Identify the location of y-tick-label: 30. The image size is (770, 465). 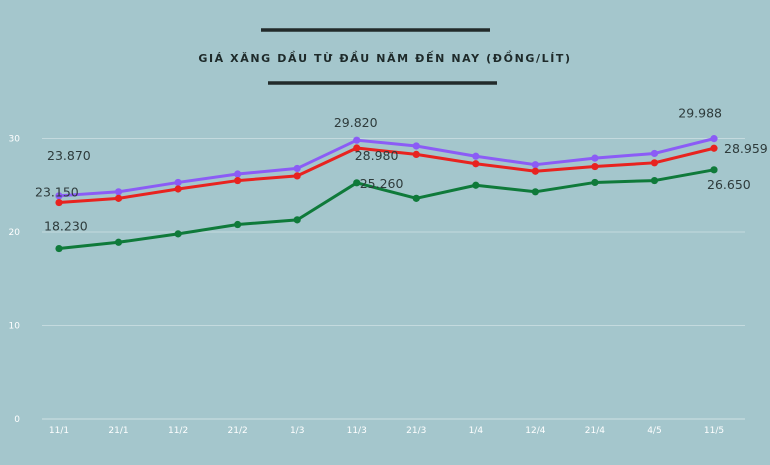
(15, 140).